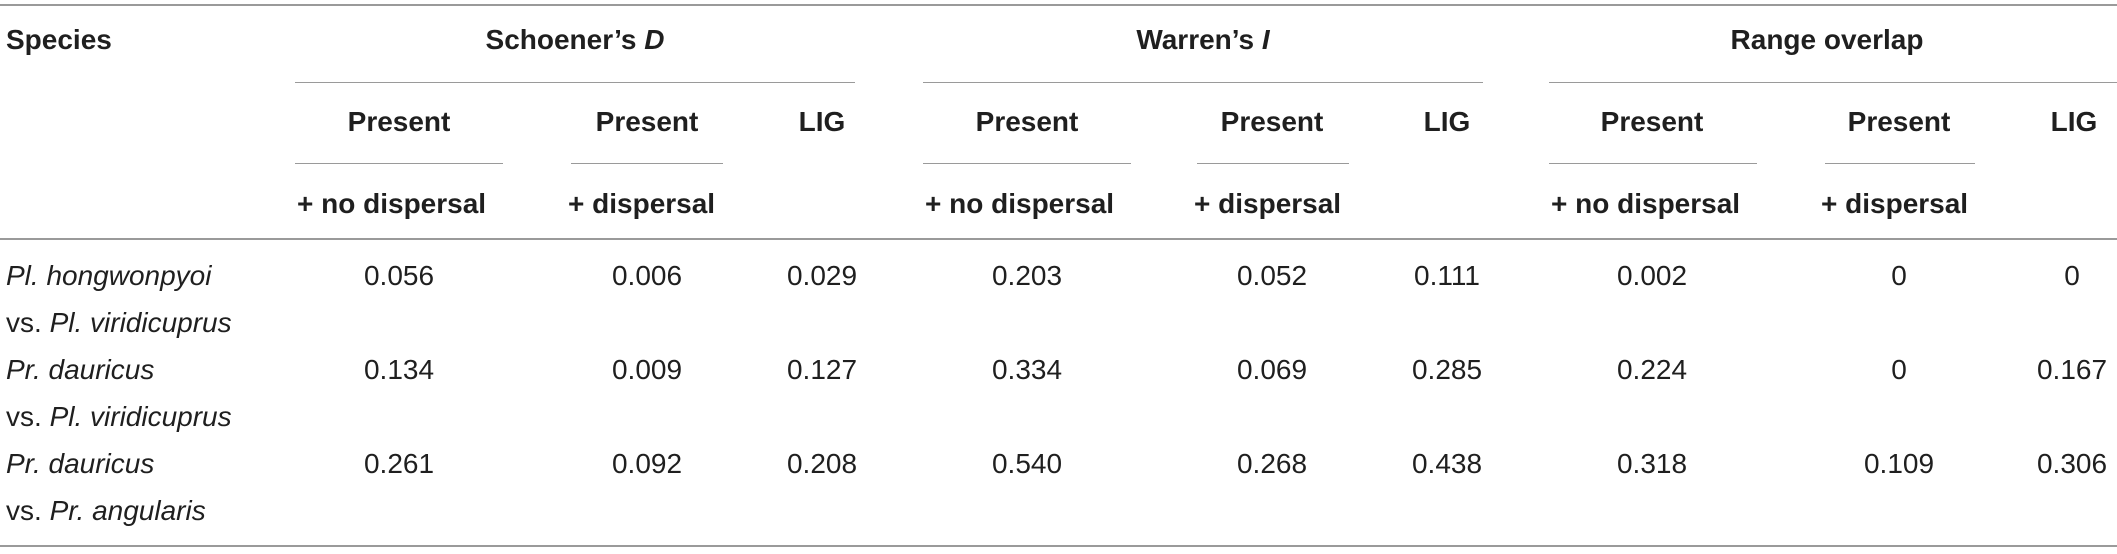 Image resolution: width=2117 pixels, height=554 pixels. I want to click on table-top-rule, so click(1058, 5).